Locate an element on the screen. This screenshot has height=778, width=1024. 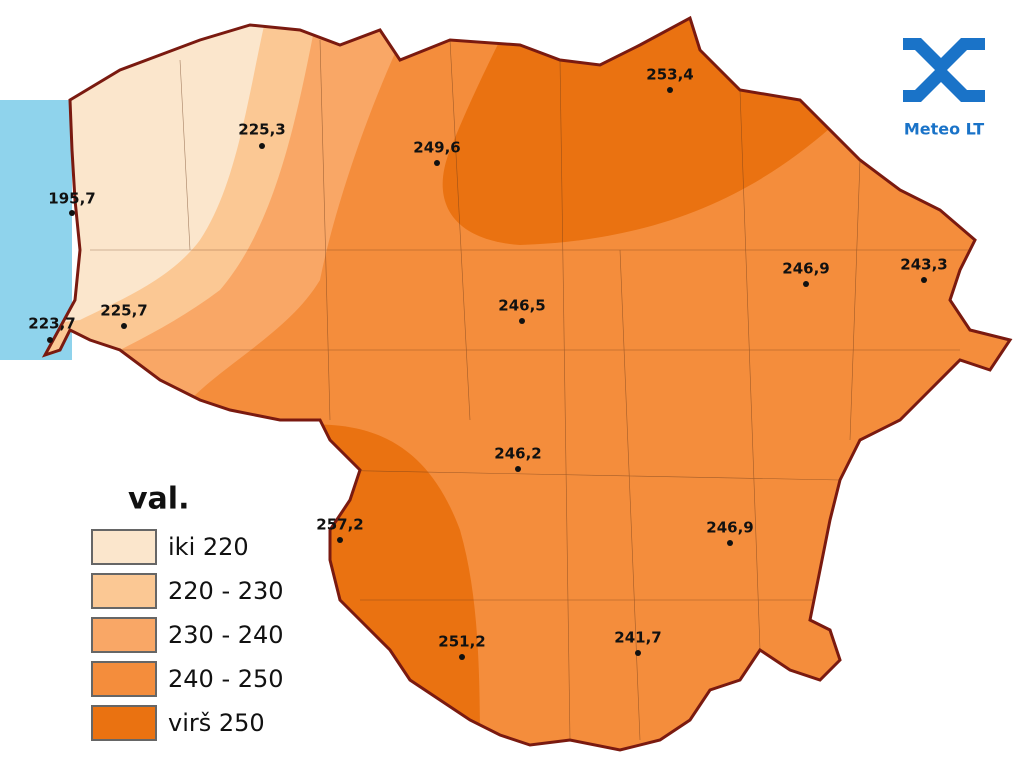
station-label: 251,2 is located at coordinates (461, 642).